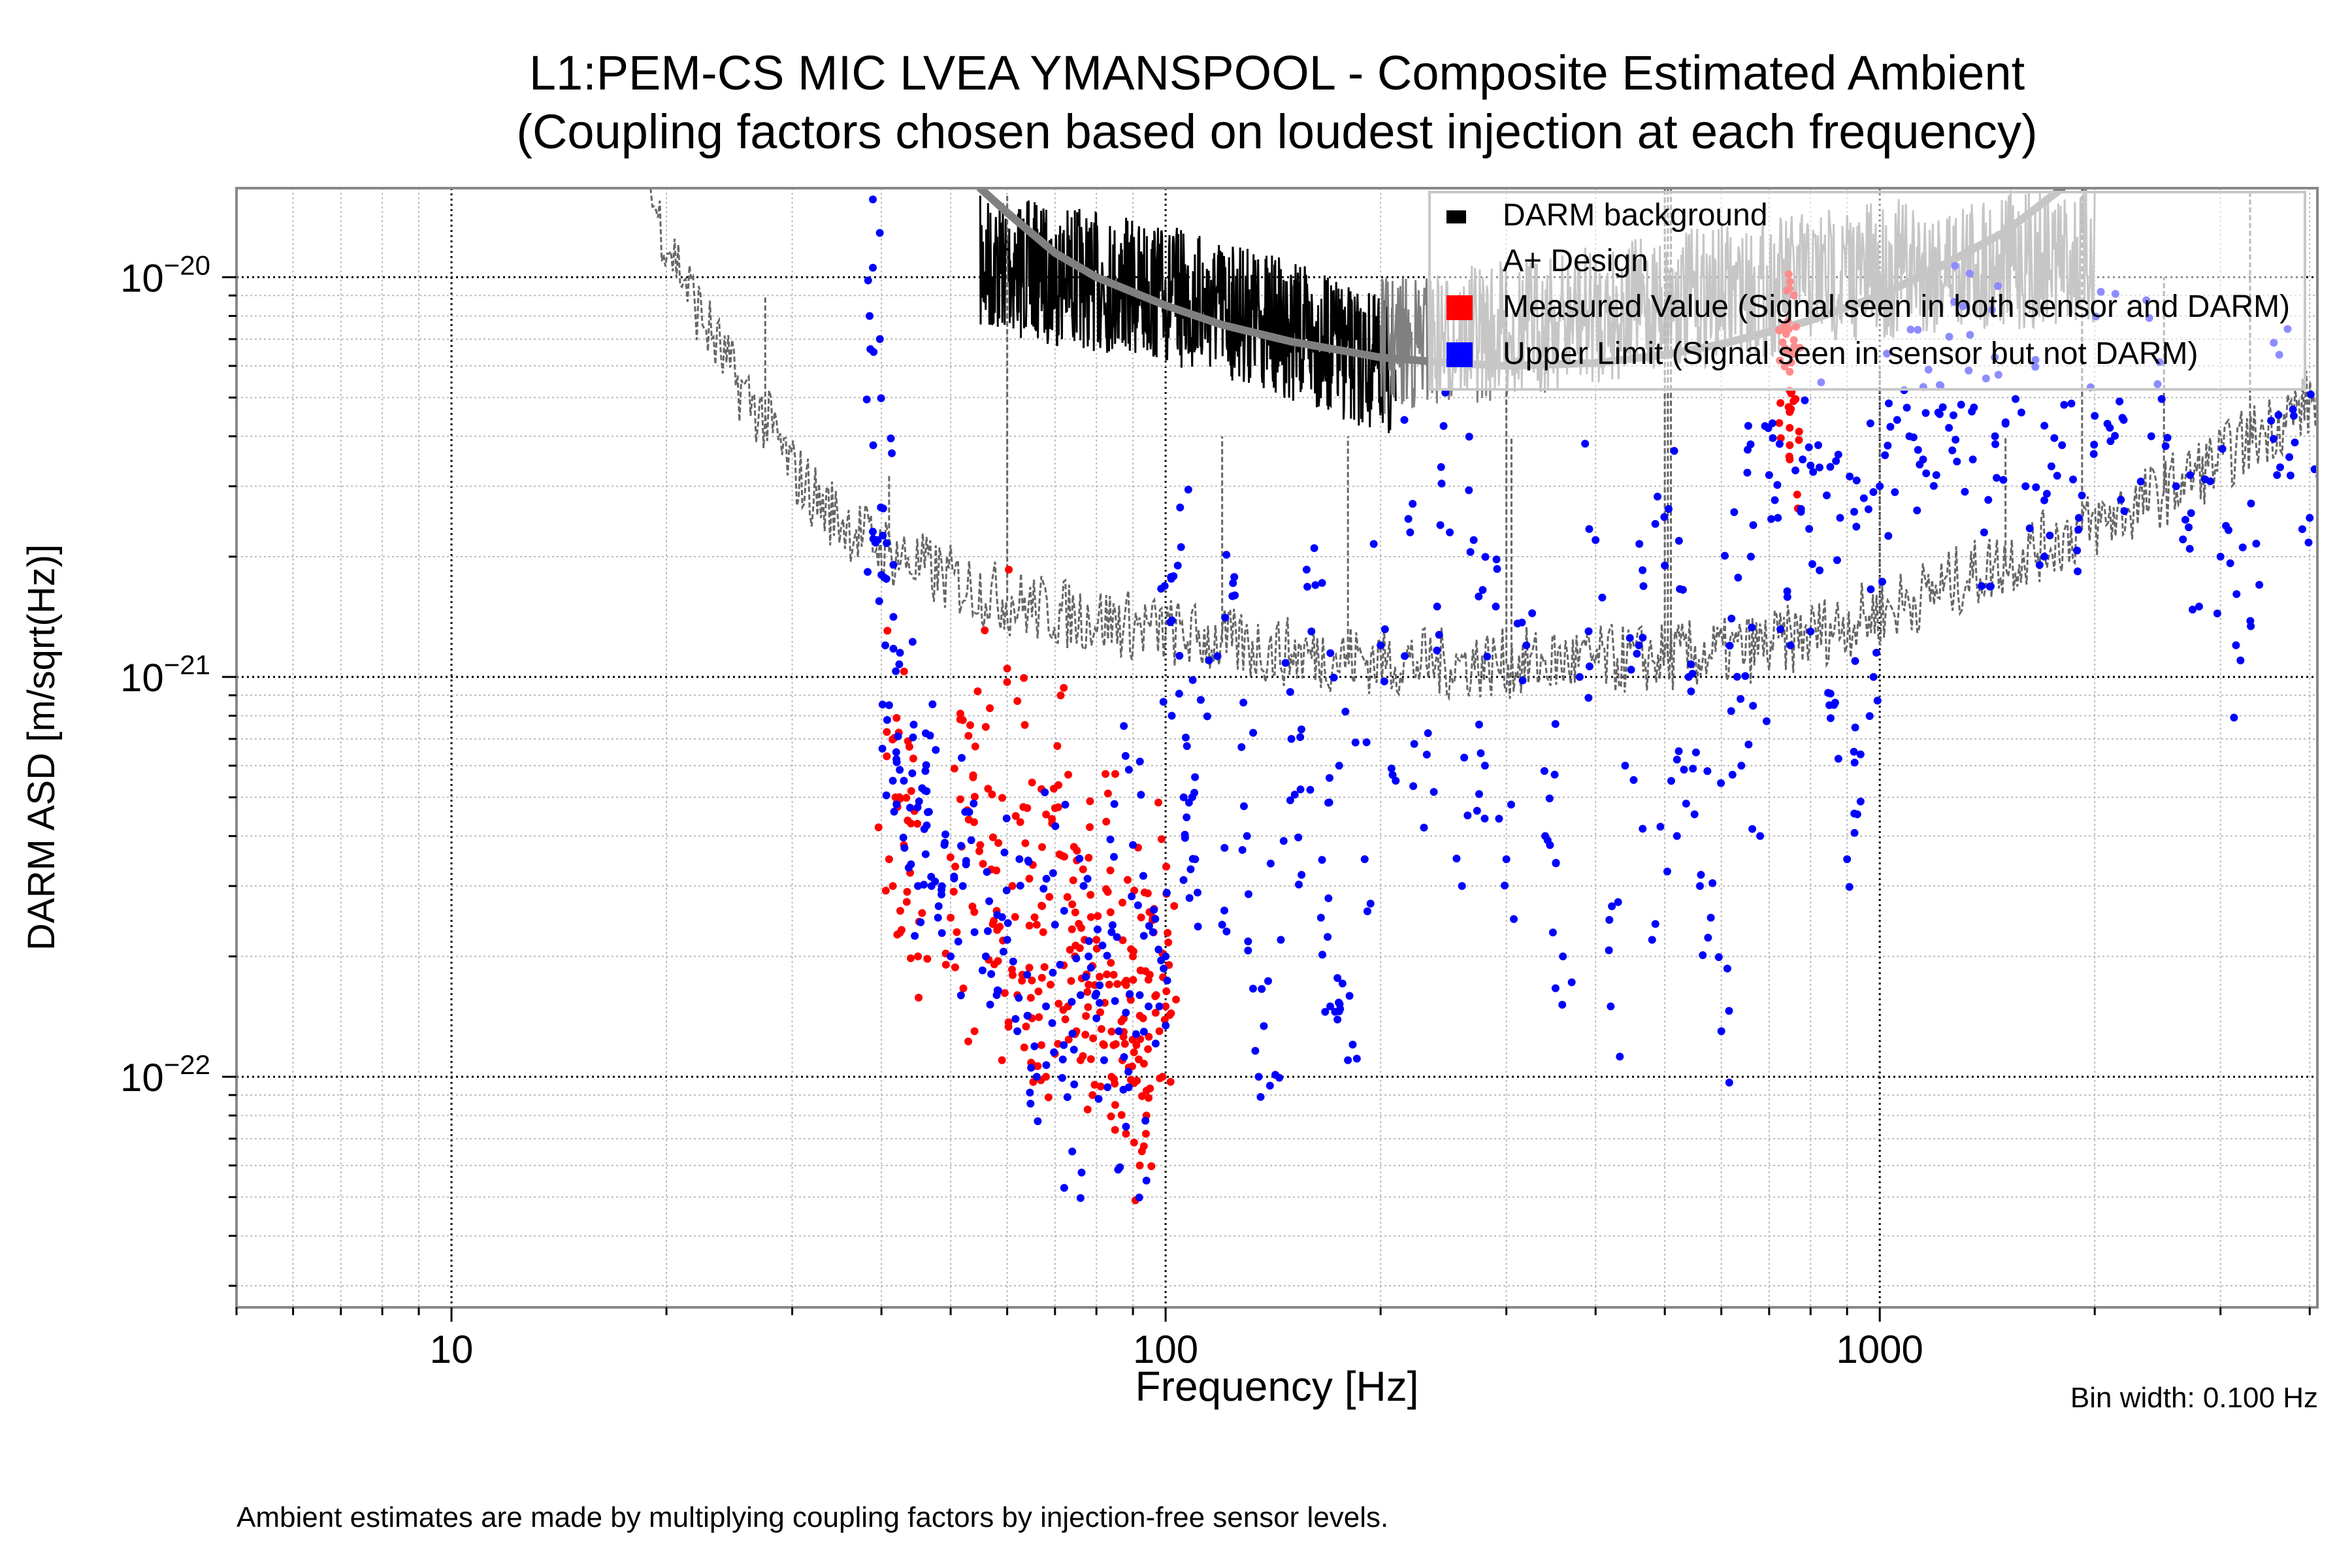 The height and width of the screenshot is (1568, 2352). I want to click on series-darm-background-reference-black, so click(1188, 314).